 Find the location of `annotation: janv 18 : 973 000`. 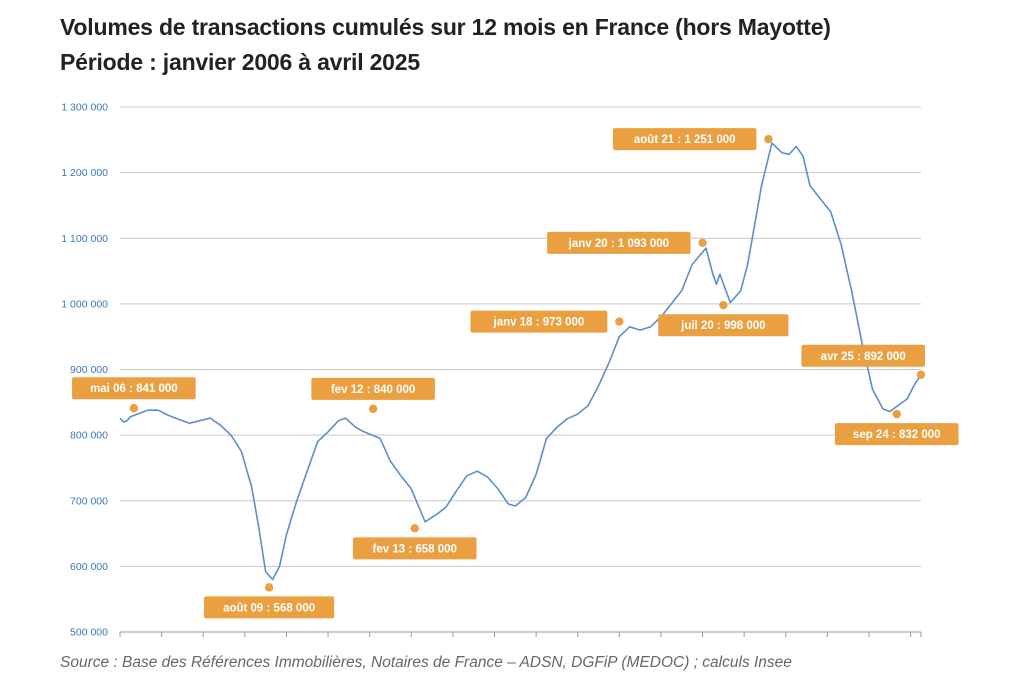

annotation: janv 18 : 973 000 is located at coordinates (547, 321).